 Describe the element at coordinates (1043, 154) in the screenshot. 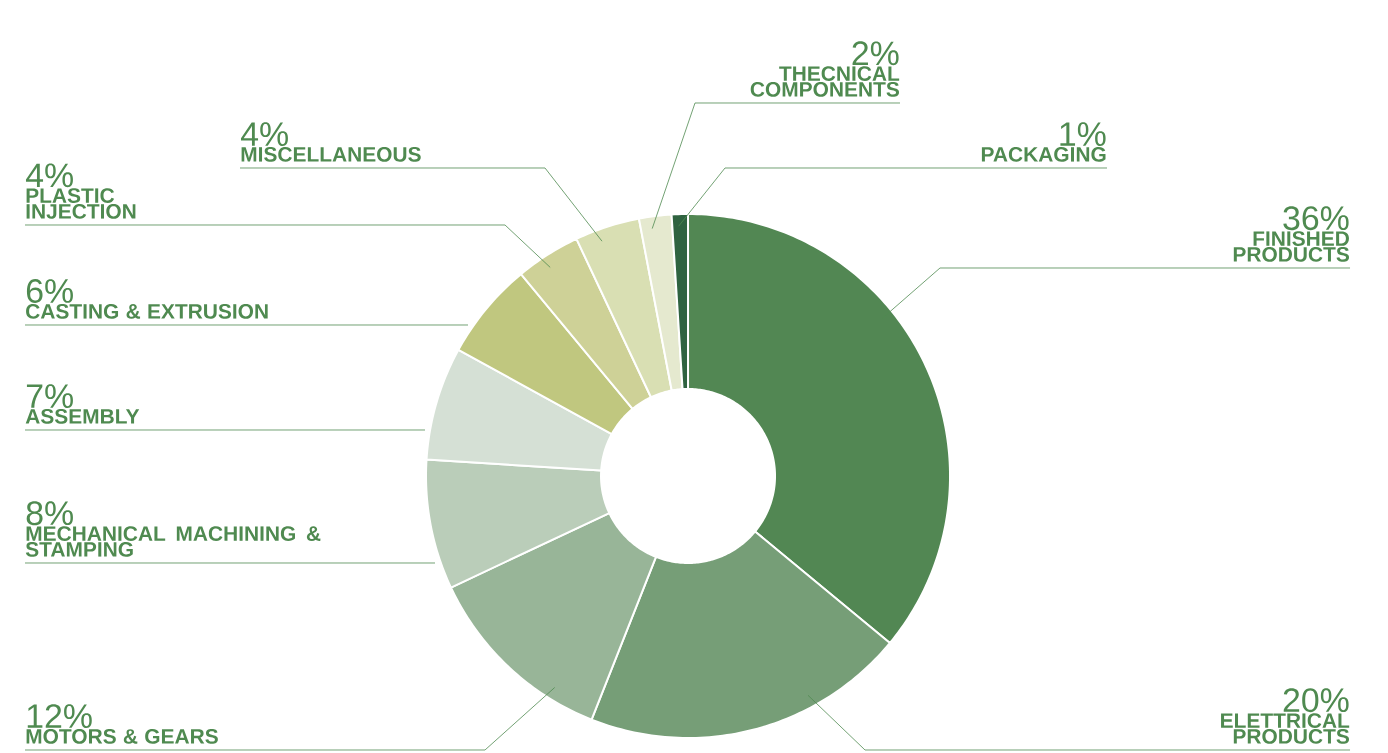

I see `slice-label: PACKAGING` at that location.